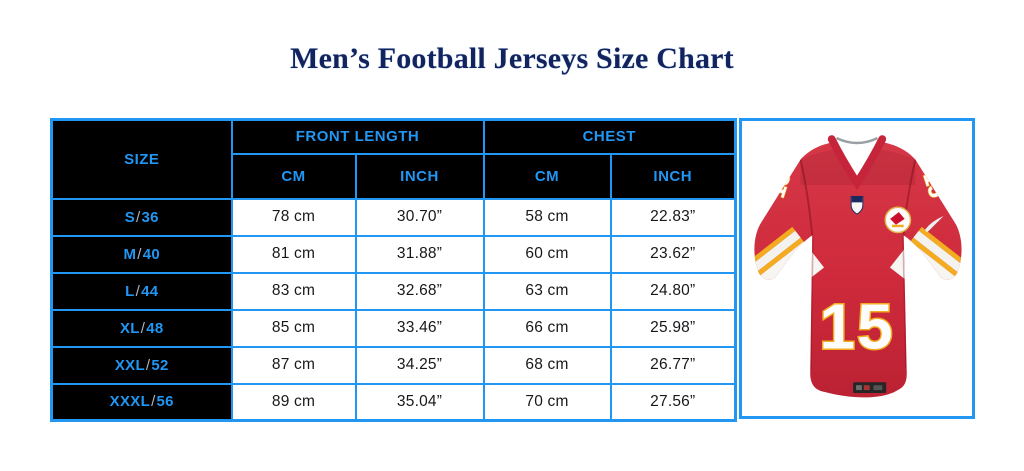 The image size is (1024, 471). I want to click on jersey-photo-frame: 15 15 15, so click(857, 268).